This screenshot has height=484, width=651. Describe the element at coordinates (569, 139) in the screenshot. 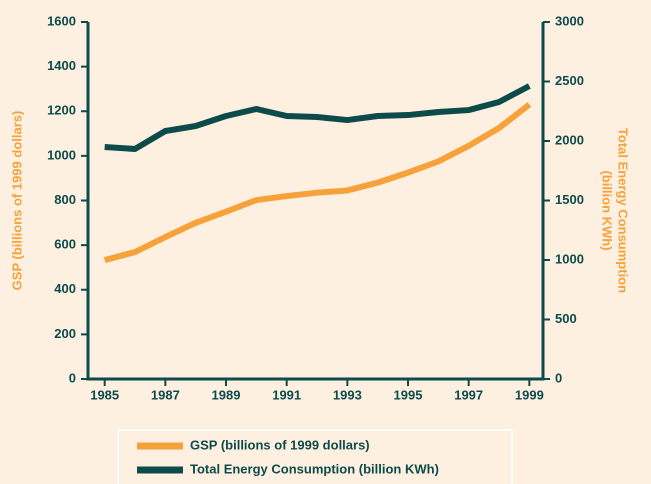

I see `y2-tick-label: 2000` at that location.